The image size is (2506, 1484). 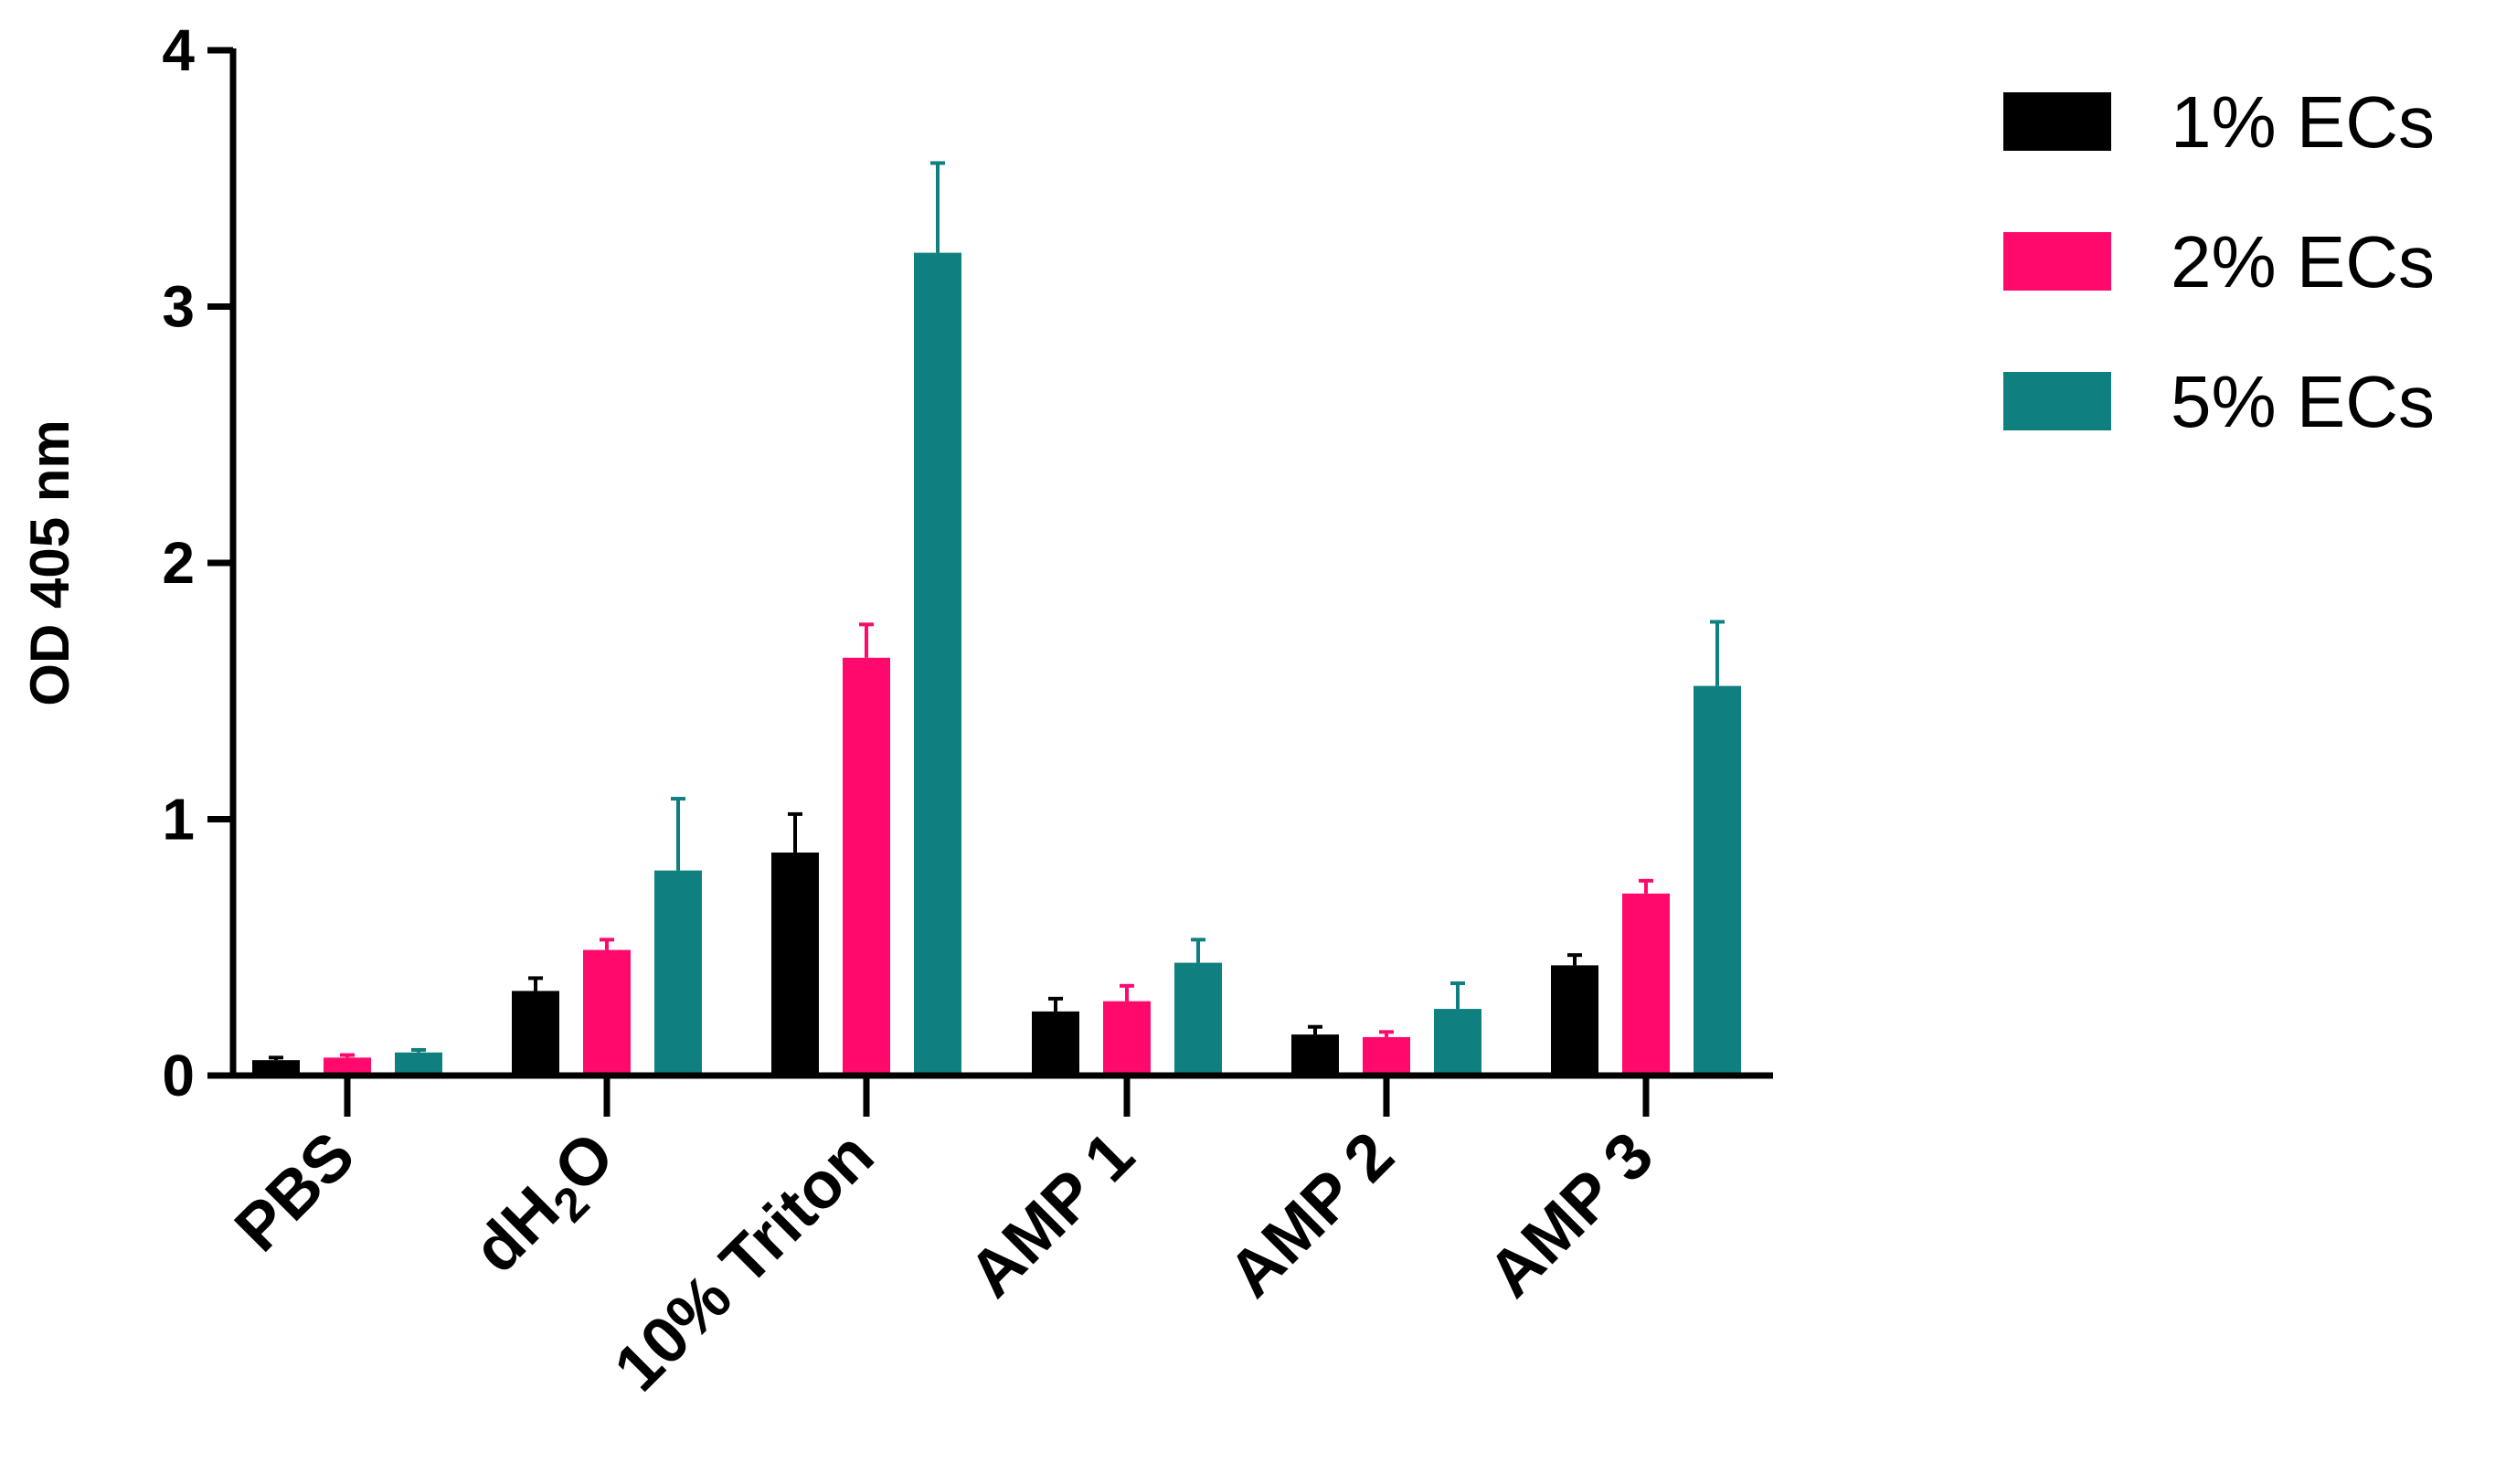 I want to click on y-tick-label-4: 4, so click(x=178, y=50).